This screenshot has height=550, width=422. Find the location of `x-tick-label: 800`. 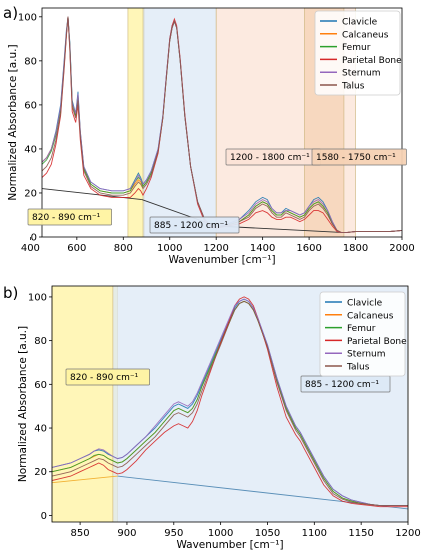

x-tick-label: 800 is located at coordinates (123, 248).